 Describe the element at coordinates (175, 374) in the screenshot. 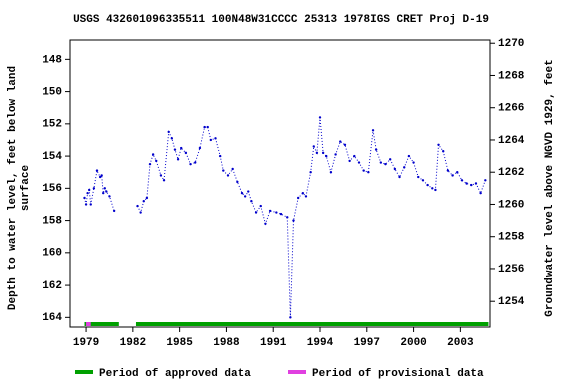

I see `legend-label: Period of approved data` at that location.